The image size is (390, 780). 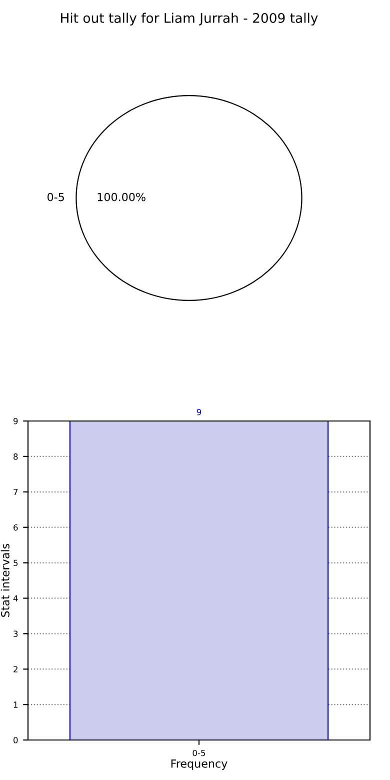 What do you see at coordinates (16, 633) in the screenshot?
I see `y-tick-label: 3` at bounding box center [16, 633].